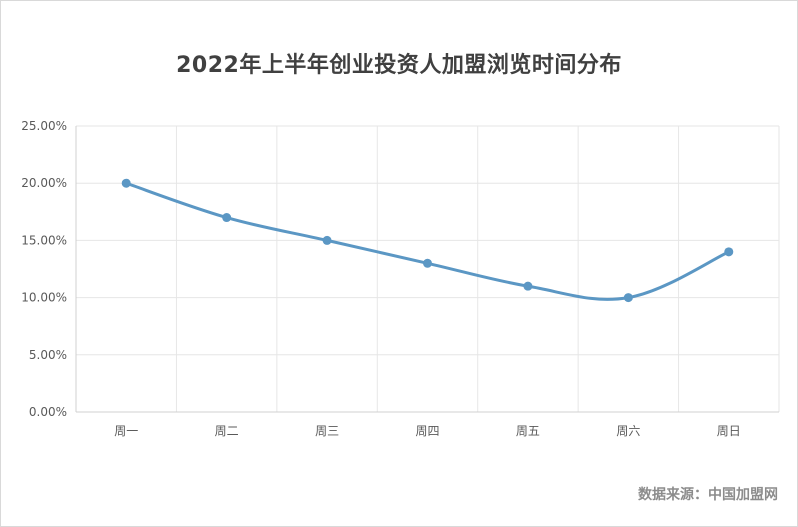  What do you see at coordinates (327, 431) in the screenshot?
I see `x-tick-label: 周三` at bounding box center [327, 431].